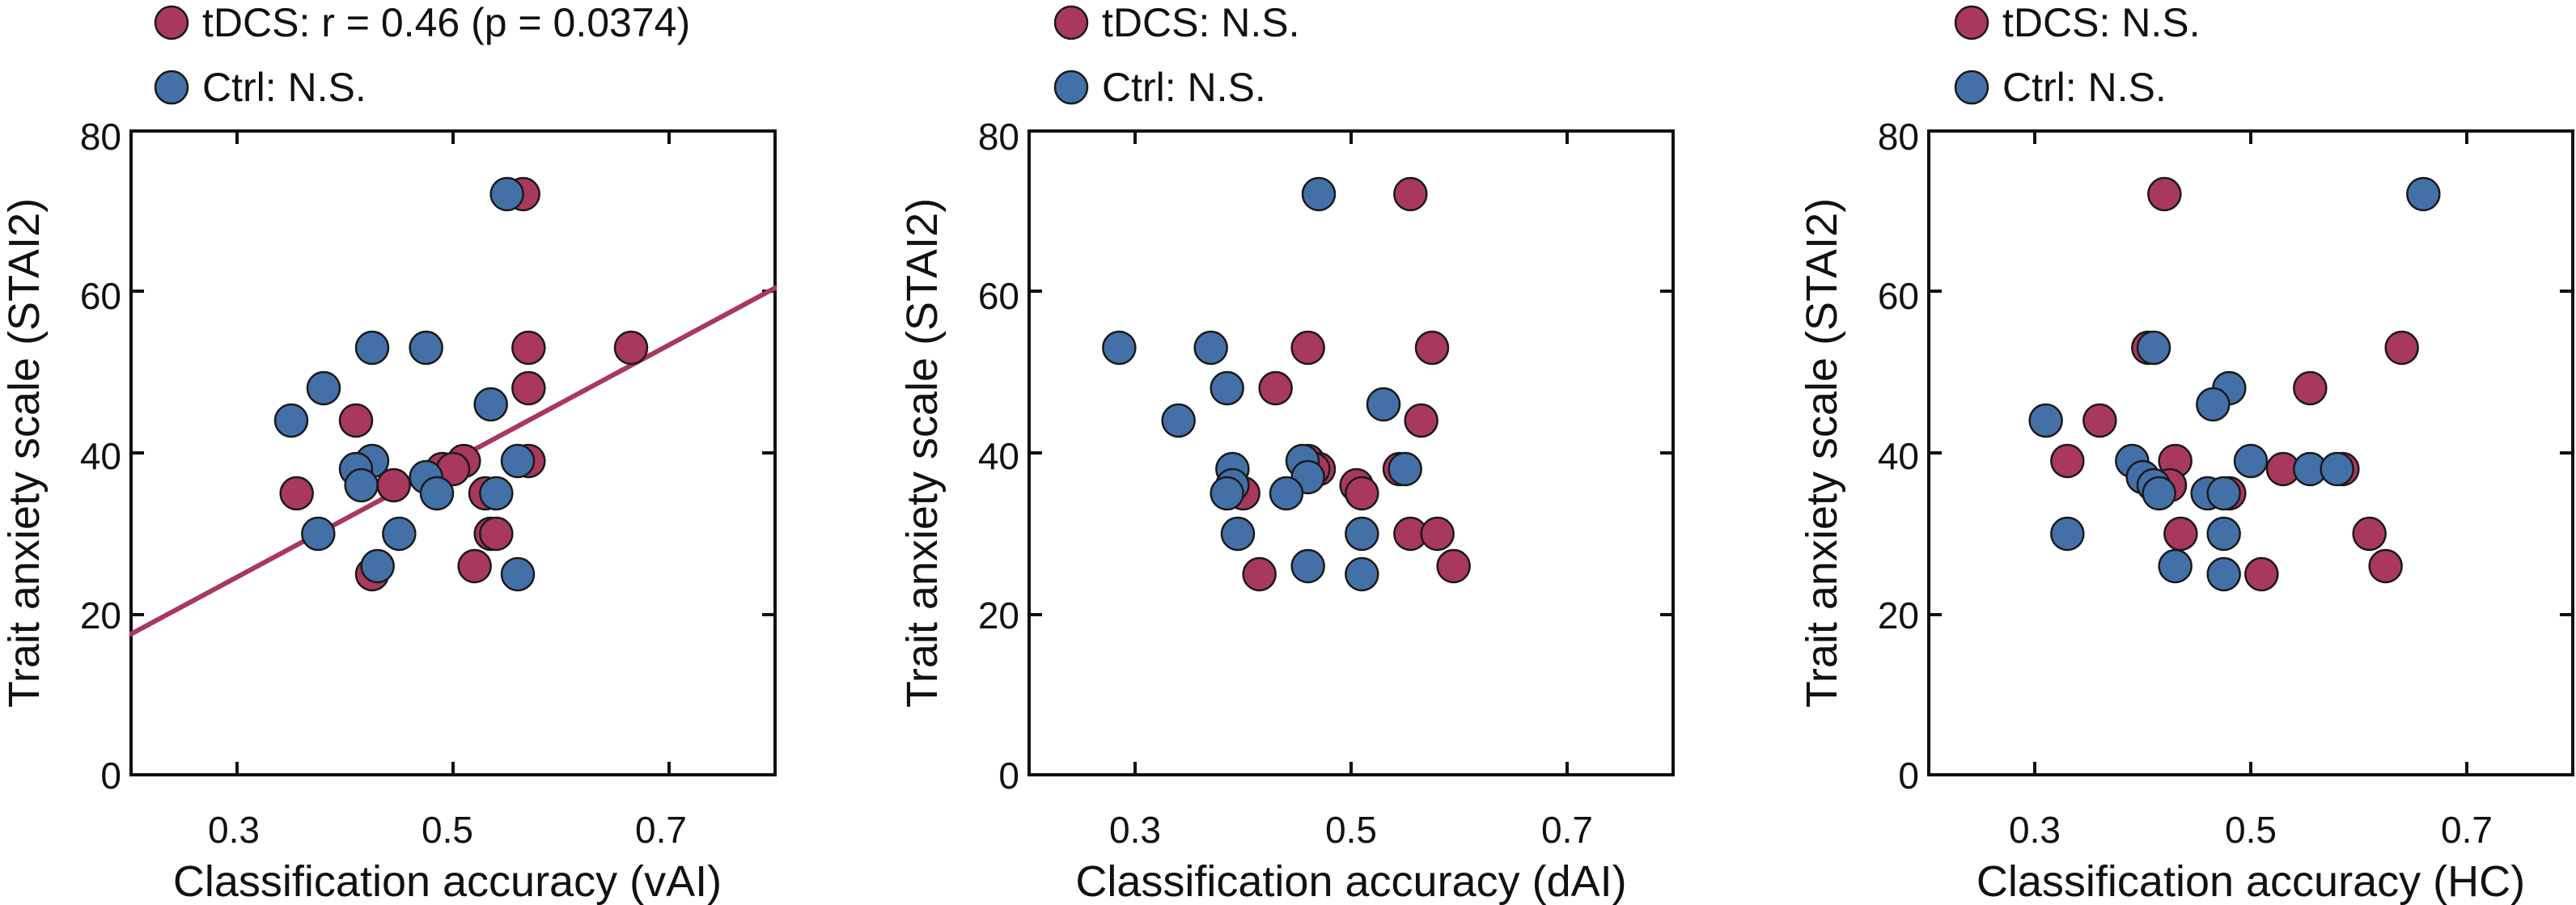 The width and height of the screenshot is (2576, 905). I want to click on x-axis-label: Classification accuracy (dAI), so click(1350, 881).